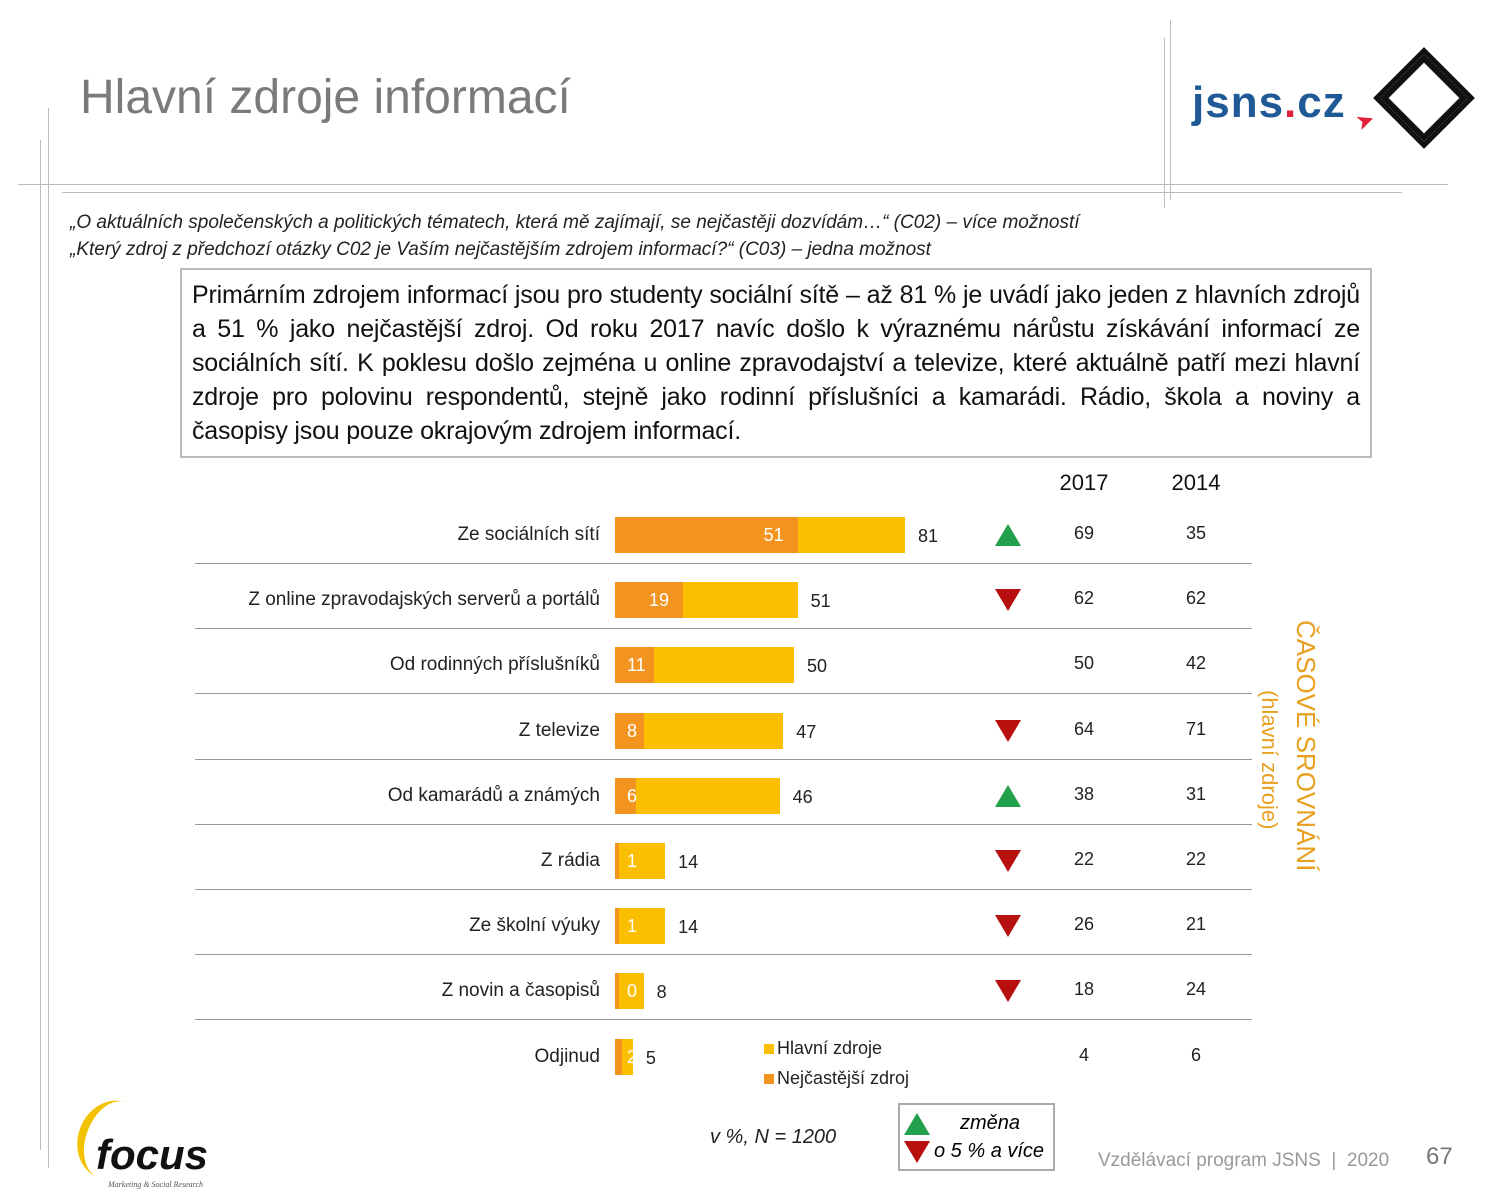  What do you see at coordinates (1196, 859) in the screenshot?
I see `value-2014: 22` at bounding box center [1196, 859].